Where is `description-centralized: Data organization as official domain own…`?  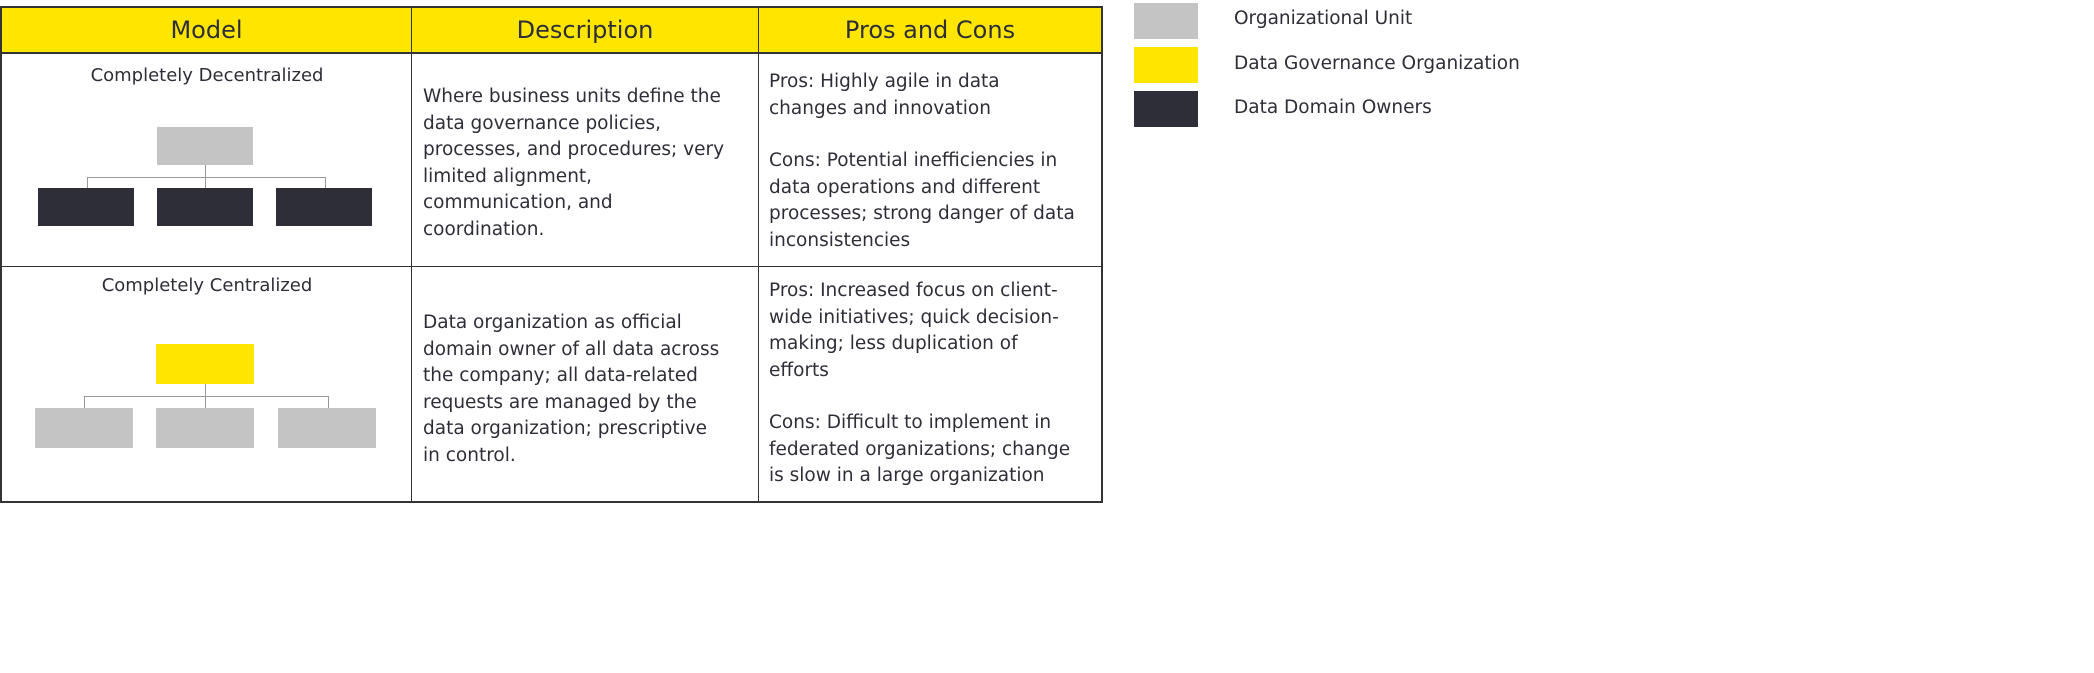 description-centralized: Data organization as official domain own… is located at coordinates (571, 389).